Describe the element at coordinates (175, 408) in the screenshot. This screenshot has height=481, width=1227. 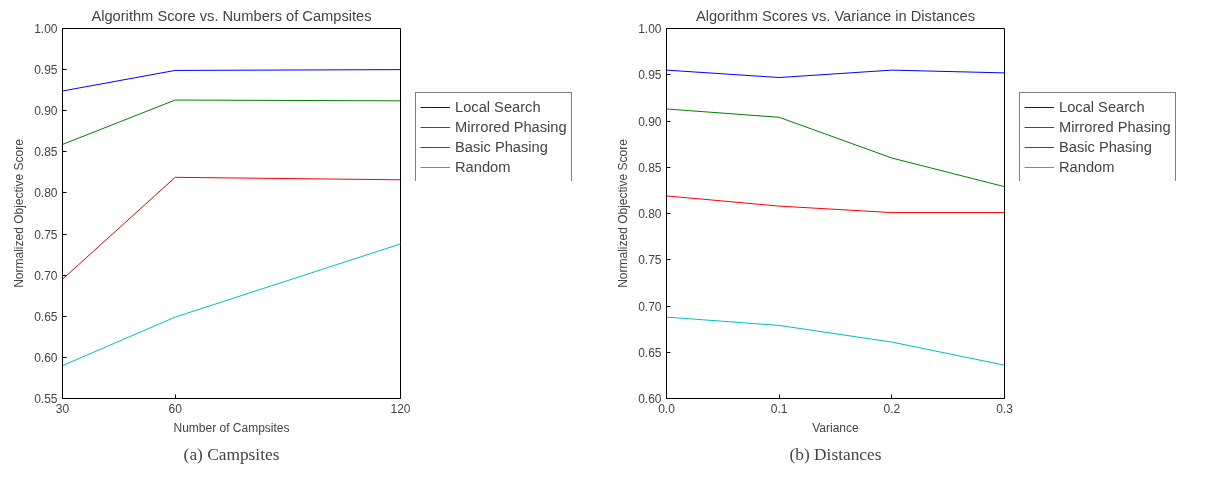
I see `x-tick-label: 60` at that location.